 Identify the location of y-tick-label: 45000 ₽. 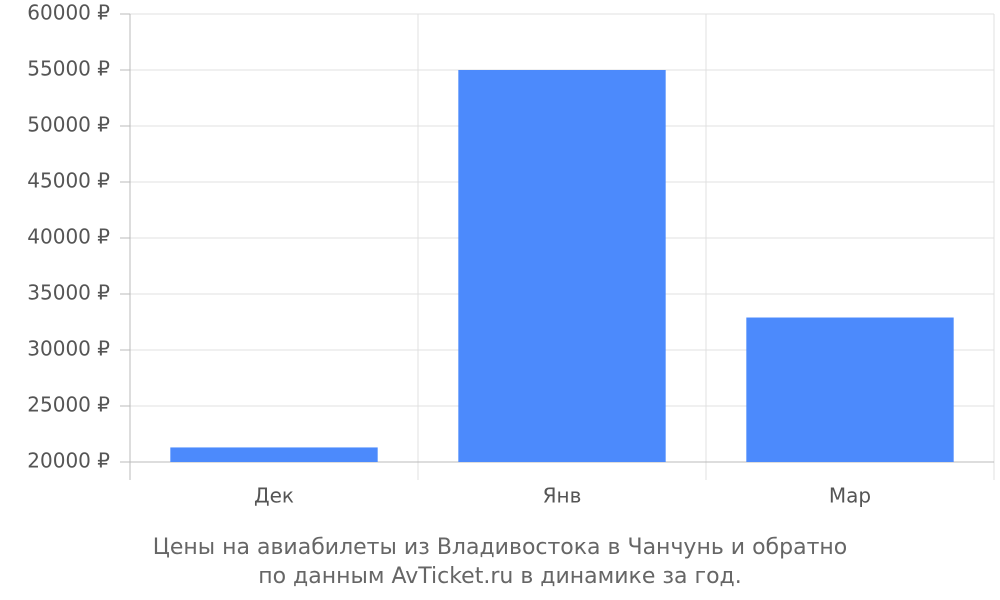
(68, 181).